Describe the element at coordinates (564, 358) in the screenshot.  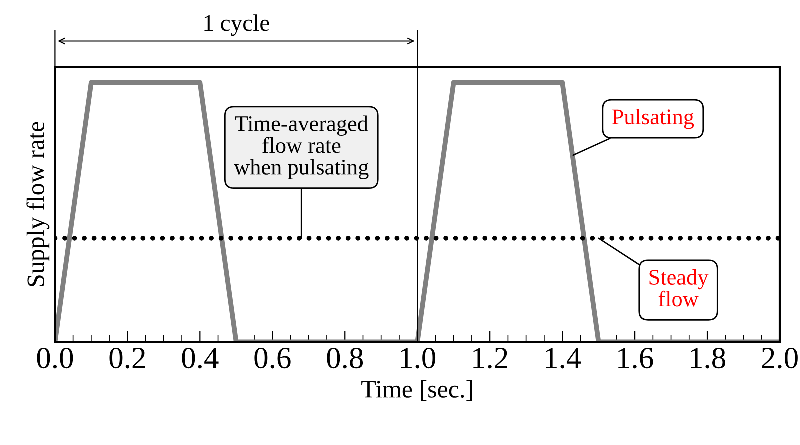
I see `x-tick-label: 1.4` at that location.